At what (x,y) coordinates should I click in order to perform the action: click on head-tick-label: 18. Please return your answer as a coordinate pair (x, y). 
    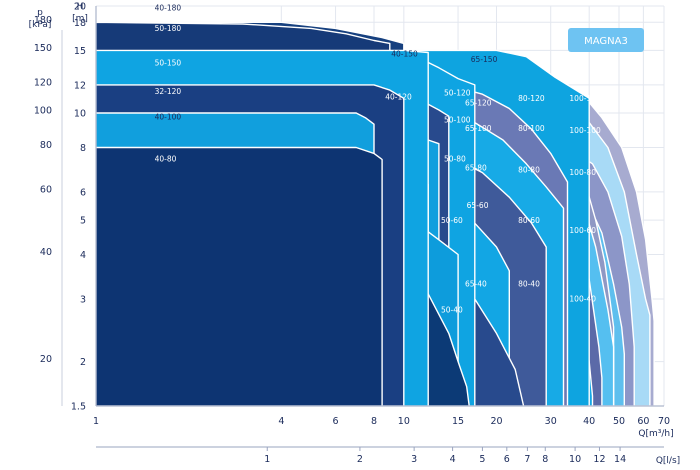
    Looking at the image, I should click on (80, 23).